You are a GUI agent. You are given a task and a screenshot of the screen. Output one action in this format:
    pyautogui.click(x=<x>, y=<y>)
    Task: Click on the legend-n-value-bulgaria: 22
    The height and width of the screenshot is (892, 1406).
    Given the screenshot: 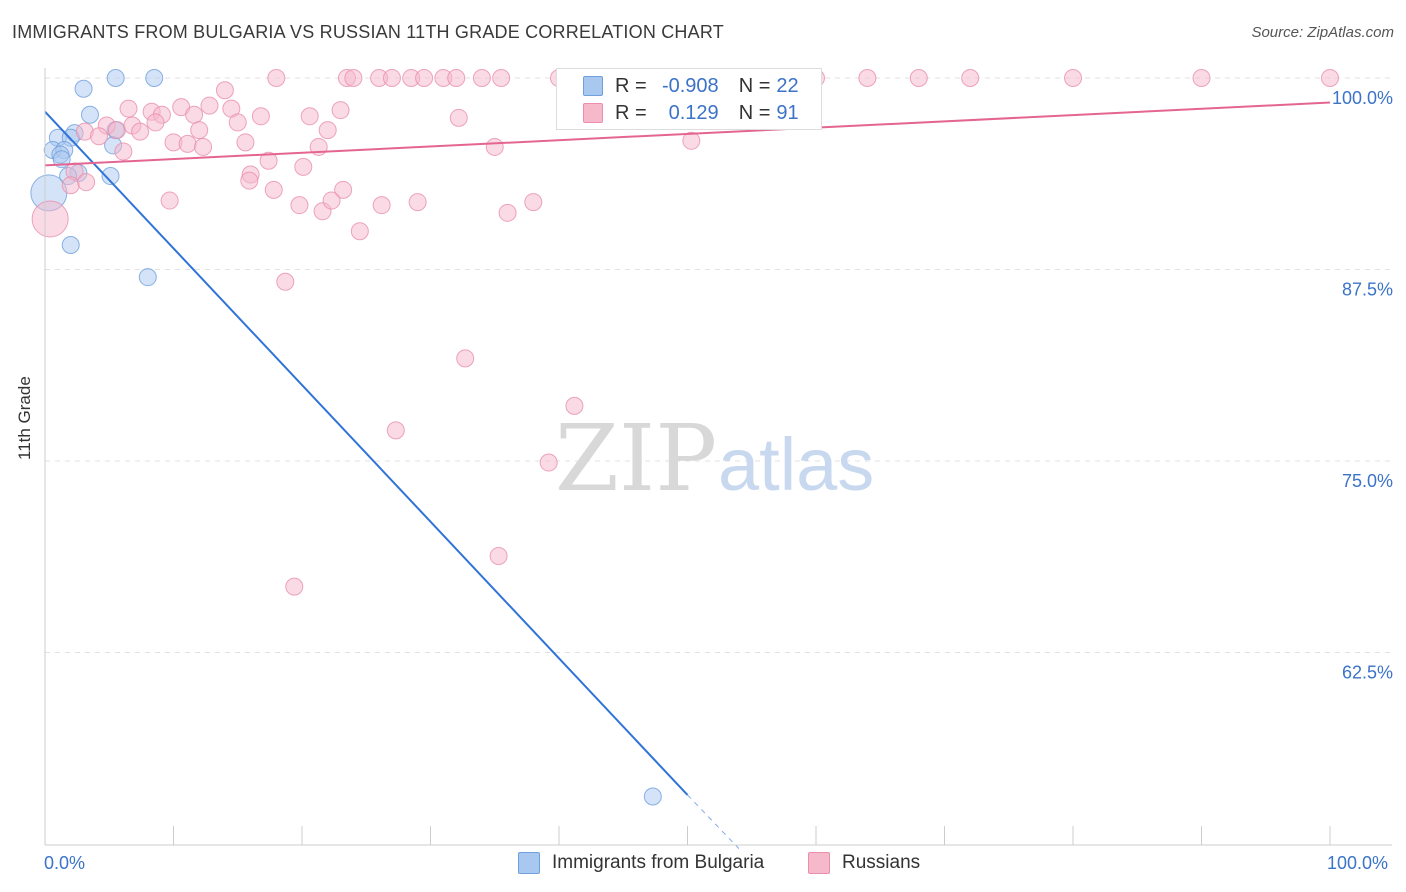 What is the action you would take?
    pyautogui.click(x=787, y=85)
    